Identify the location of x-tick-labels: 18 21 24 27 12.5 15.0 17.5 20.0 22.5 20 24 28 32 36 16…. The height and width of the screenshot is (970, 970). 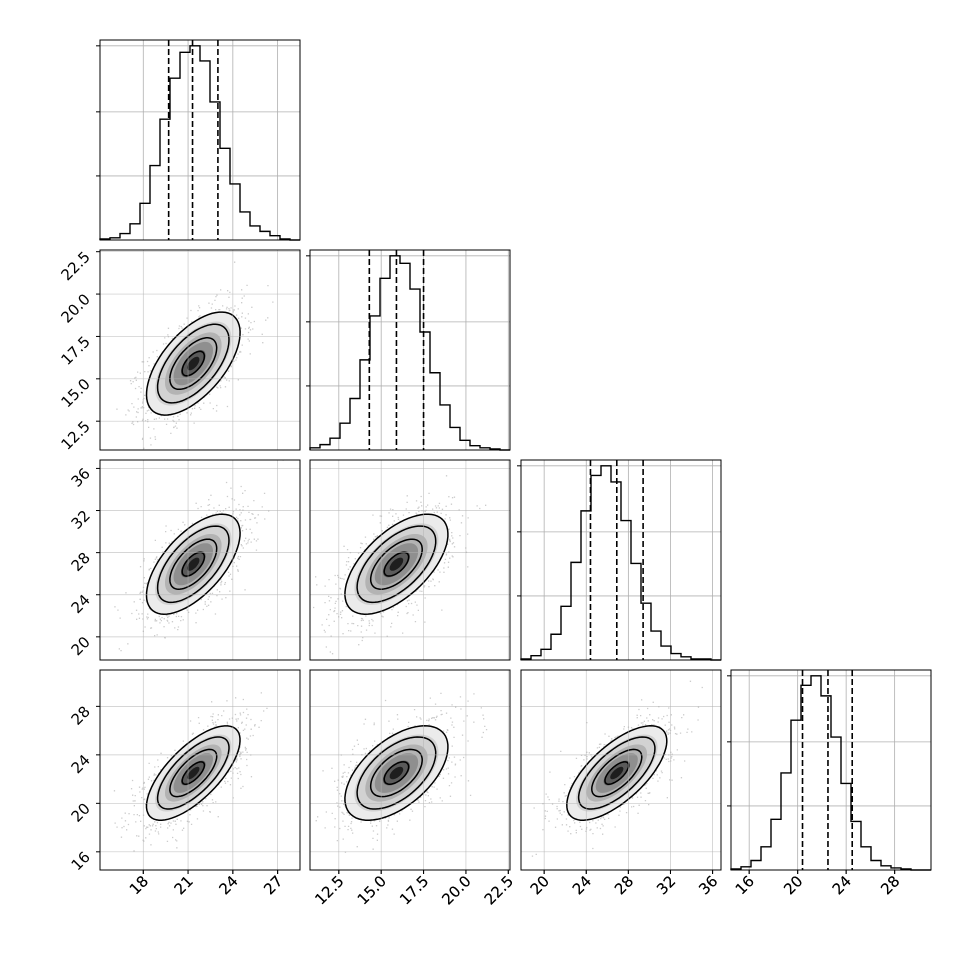
(514, 889).